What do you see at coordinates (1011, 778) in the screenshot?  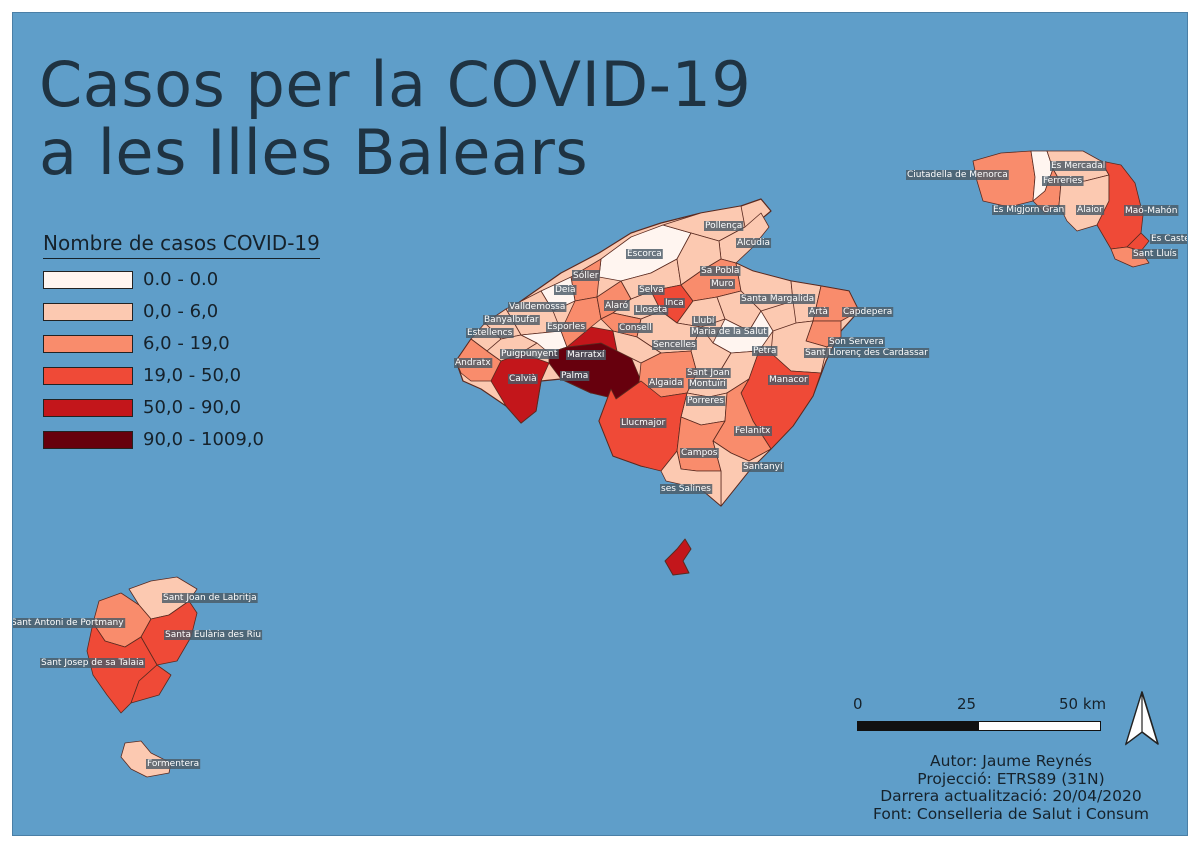 I see `credit-projection: Projecció: ETRS89 (31N)` at bounding box center [1011, 778].